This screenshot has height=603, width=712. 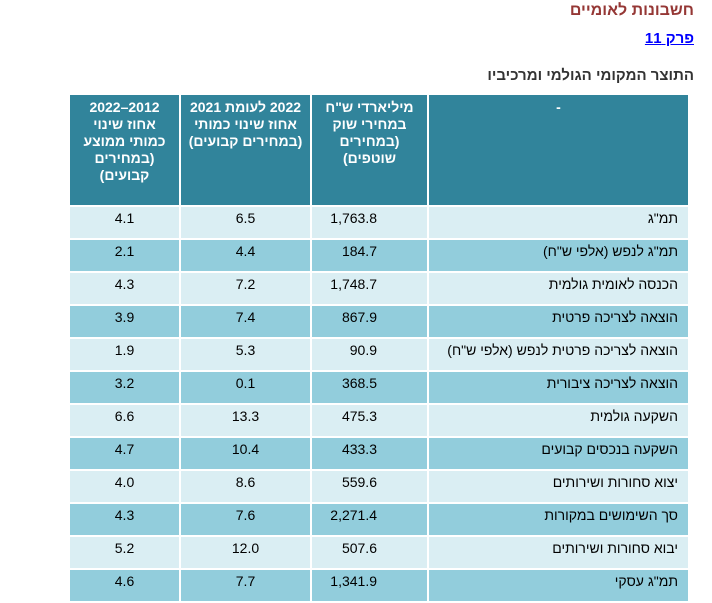 I want to click on value-cell: 90.9, so click(x=369, y=354).